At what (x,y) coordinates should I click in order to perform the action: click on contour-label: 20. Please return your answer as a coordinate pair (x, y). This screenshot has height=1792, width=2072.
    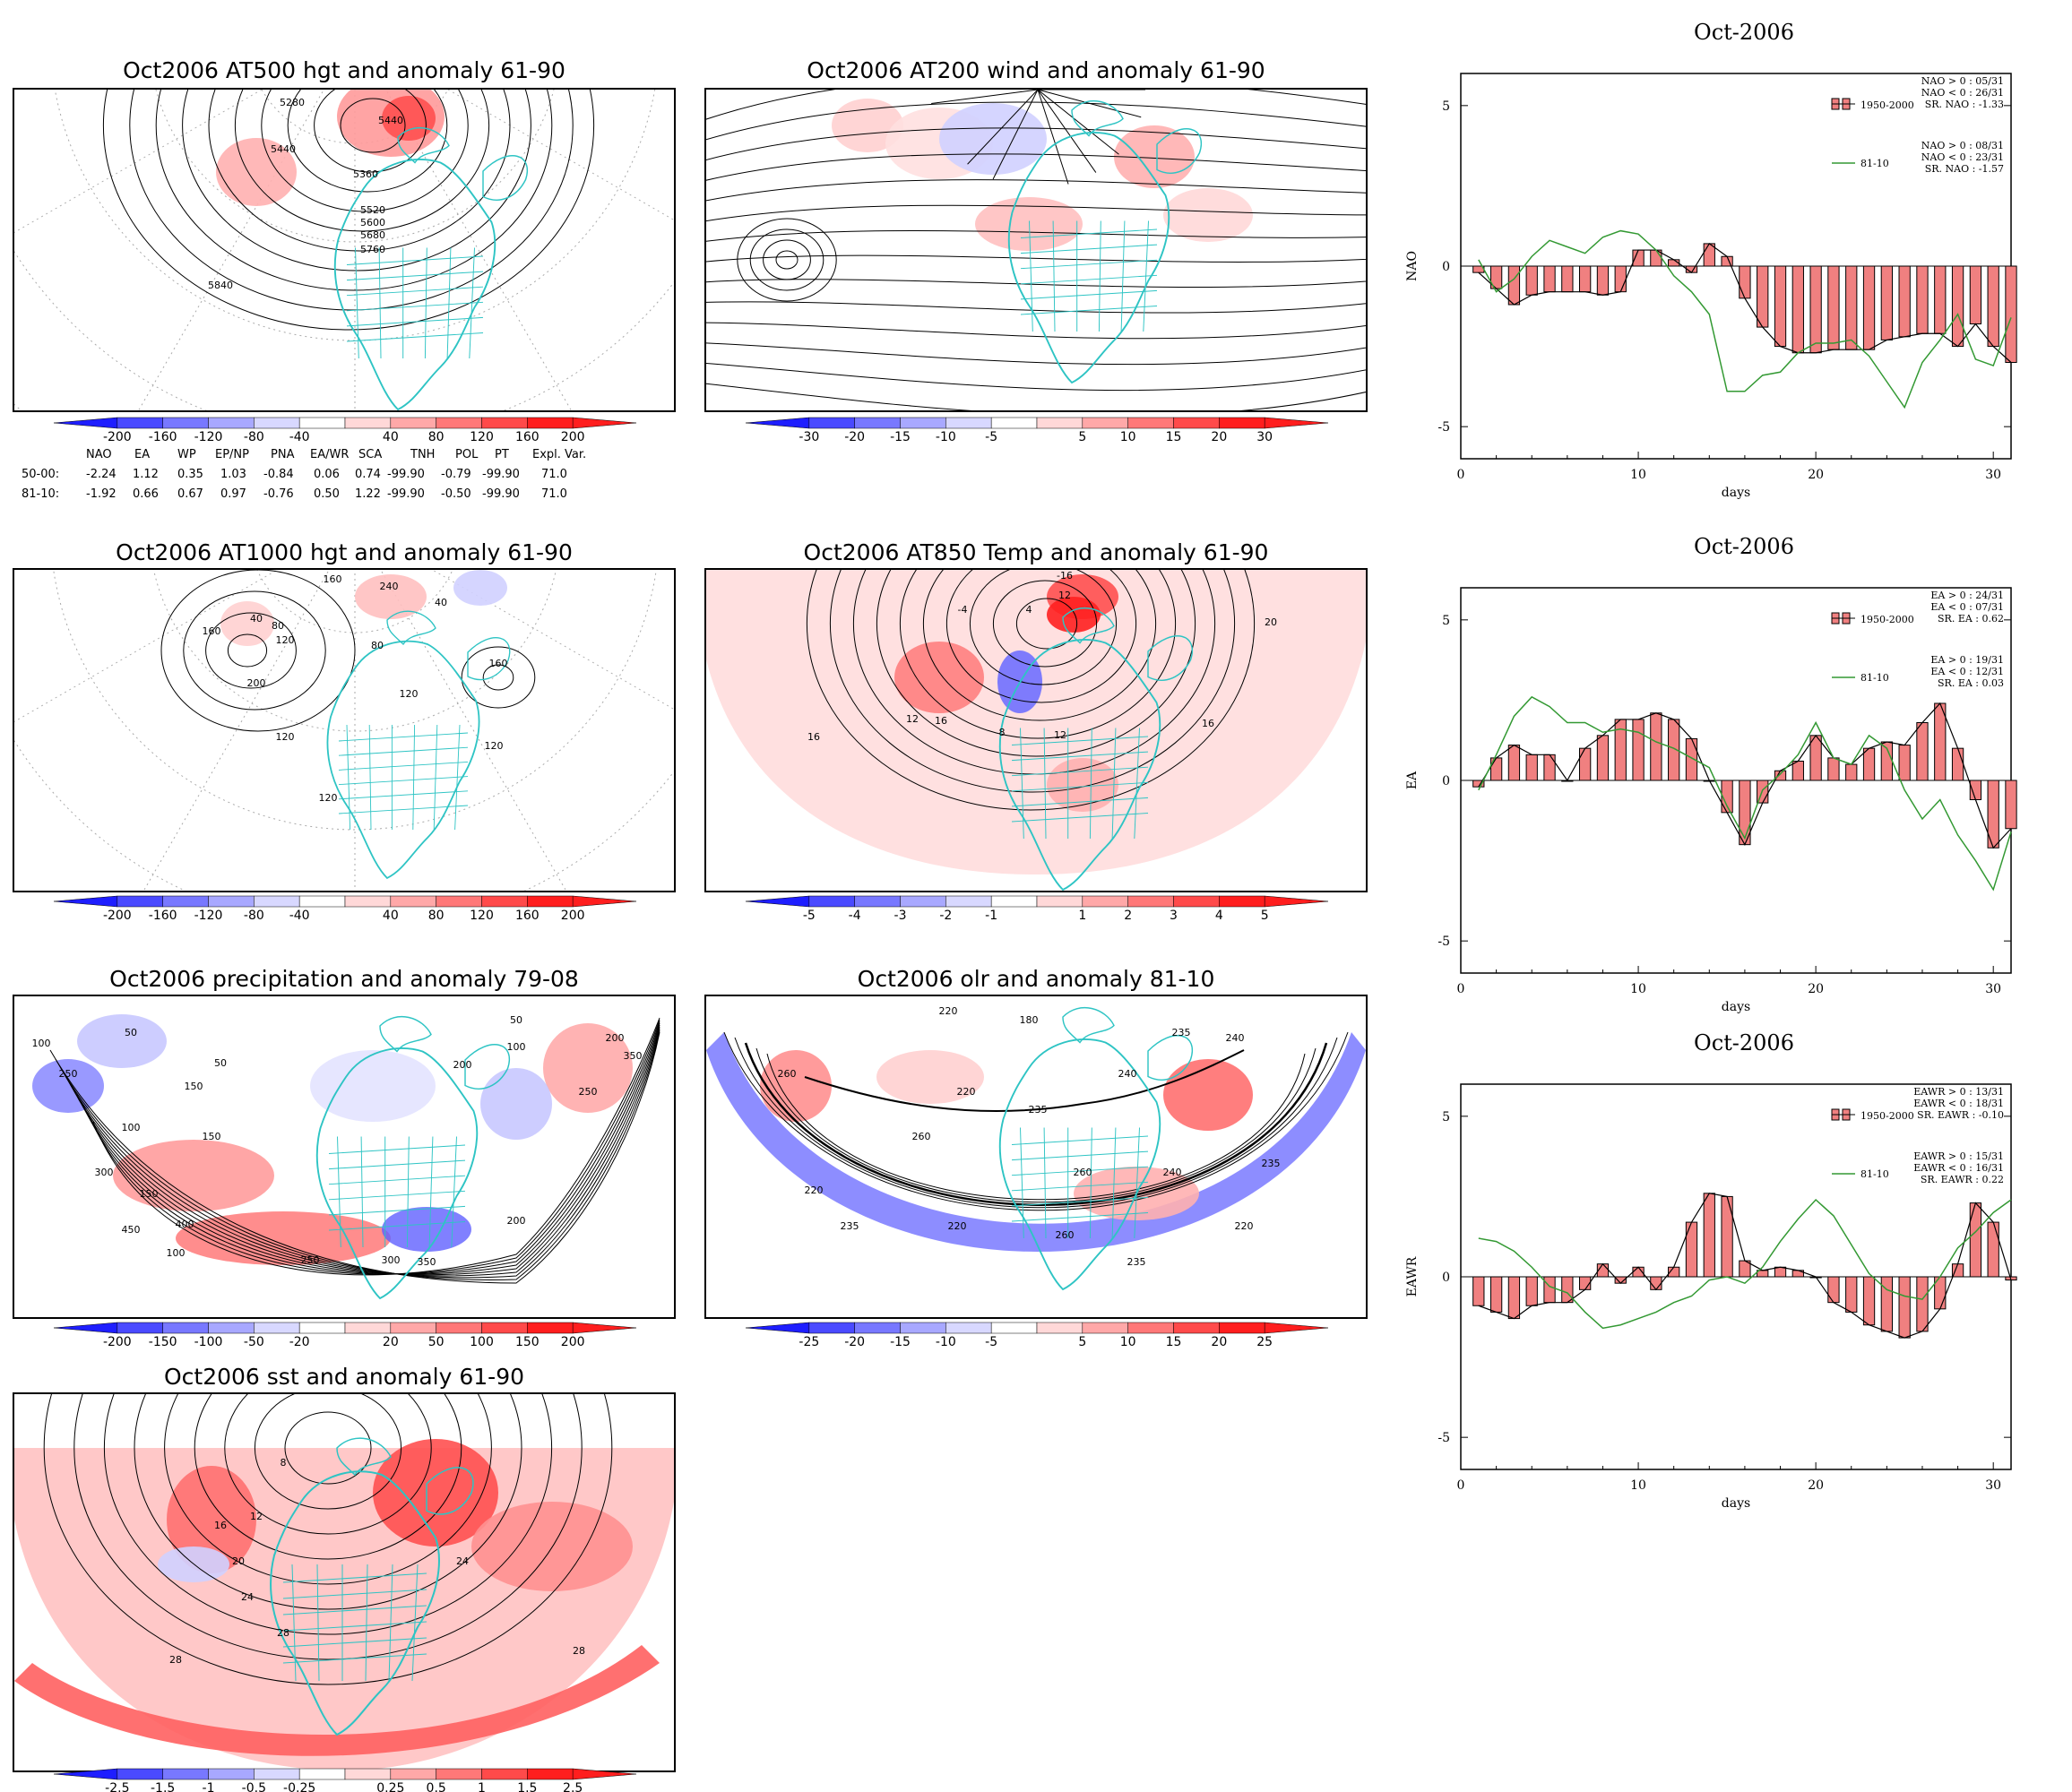
    Looking at the image, I should click on (1271, 622).